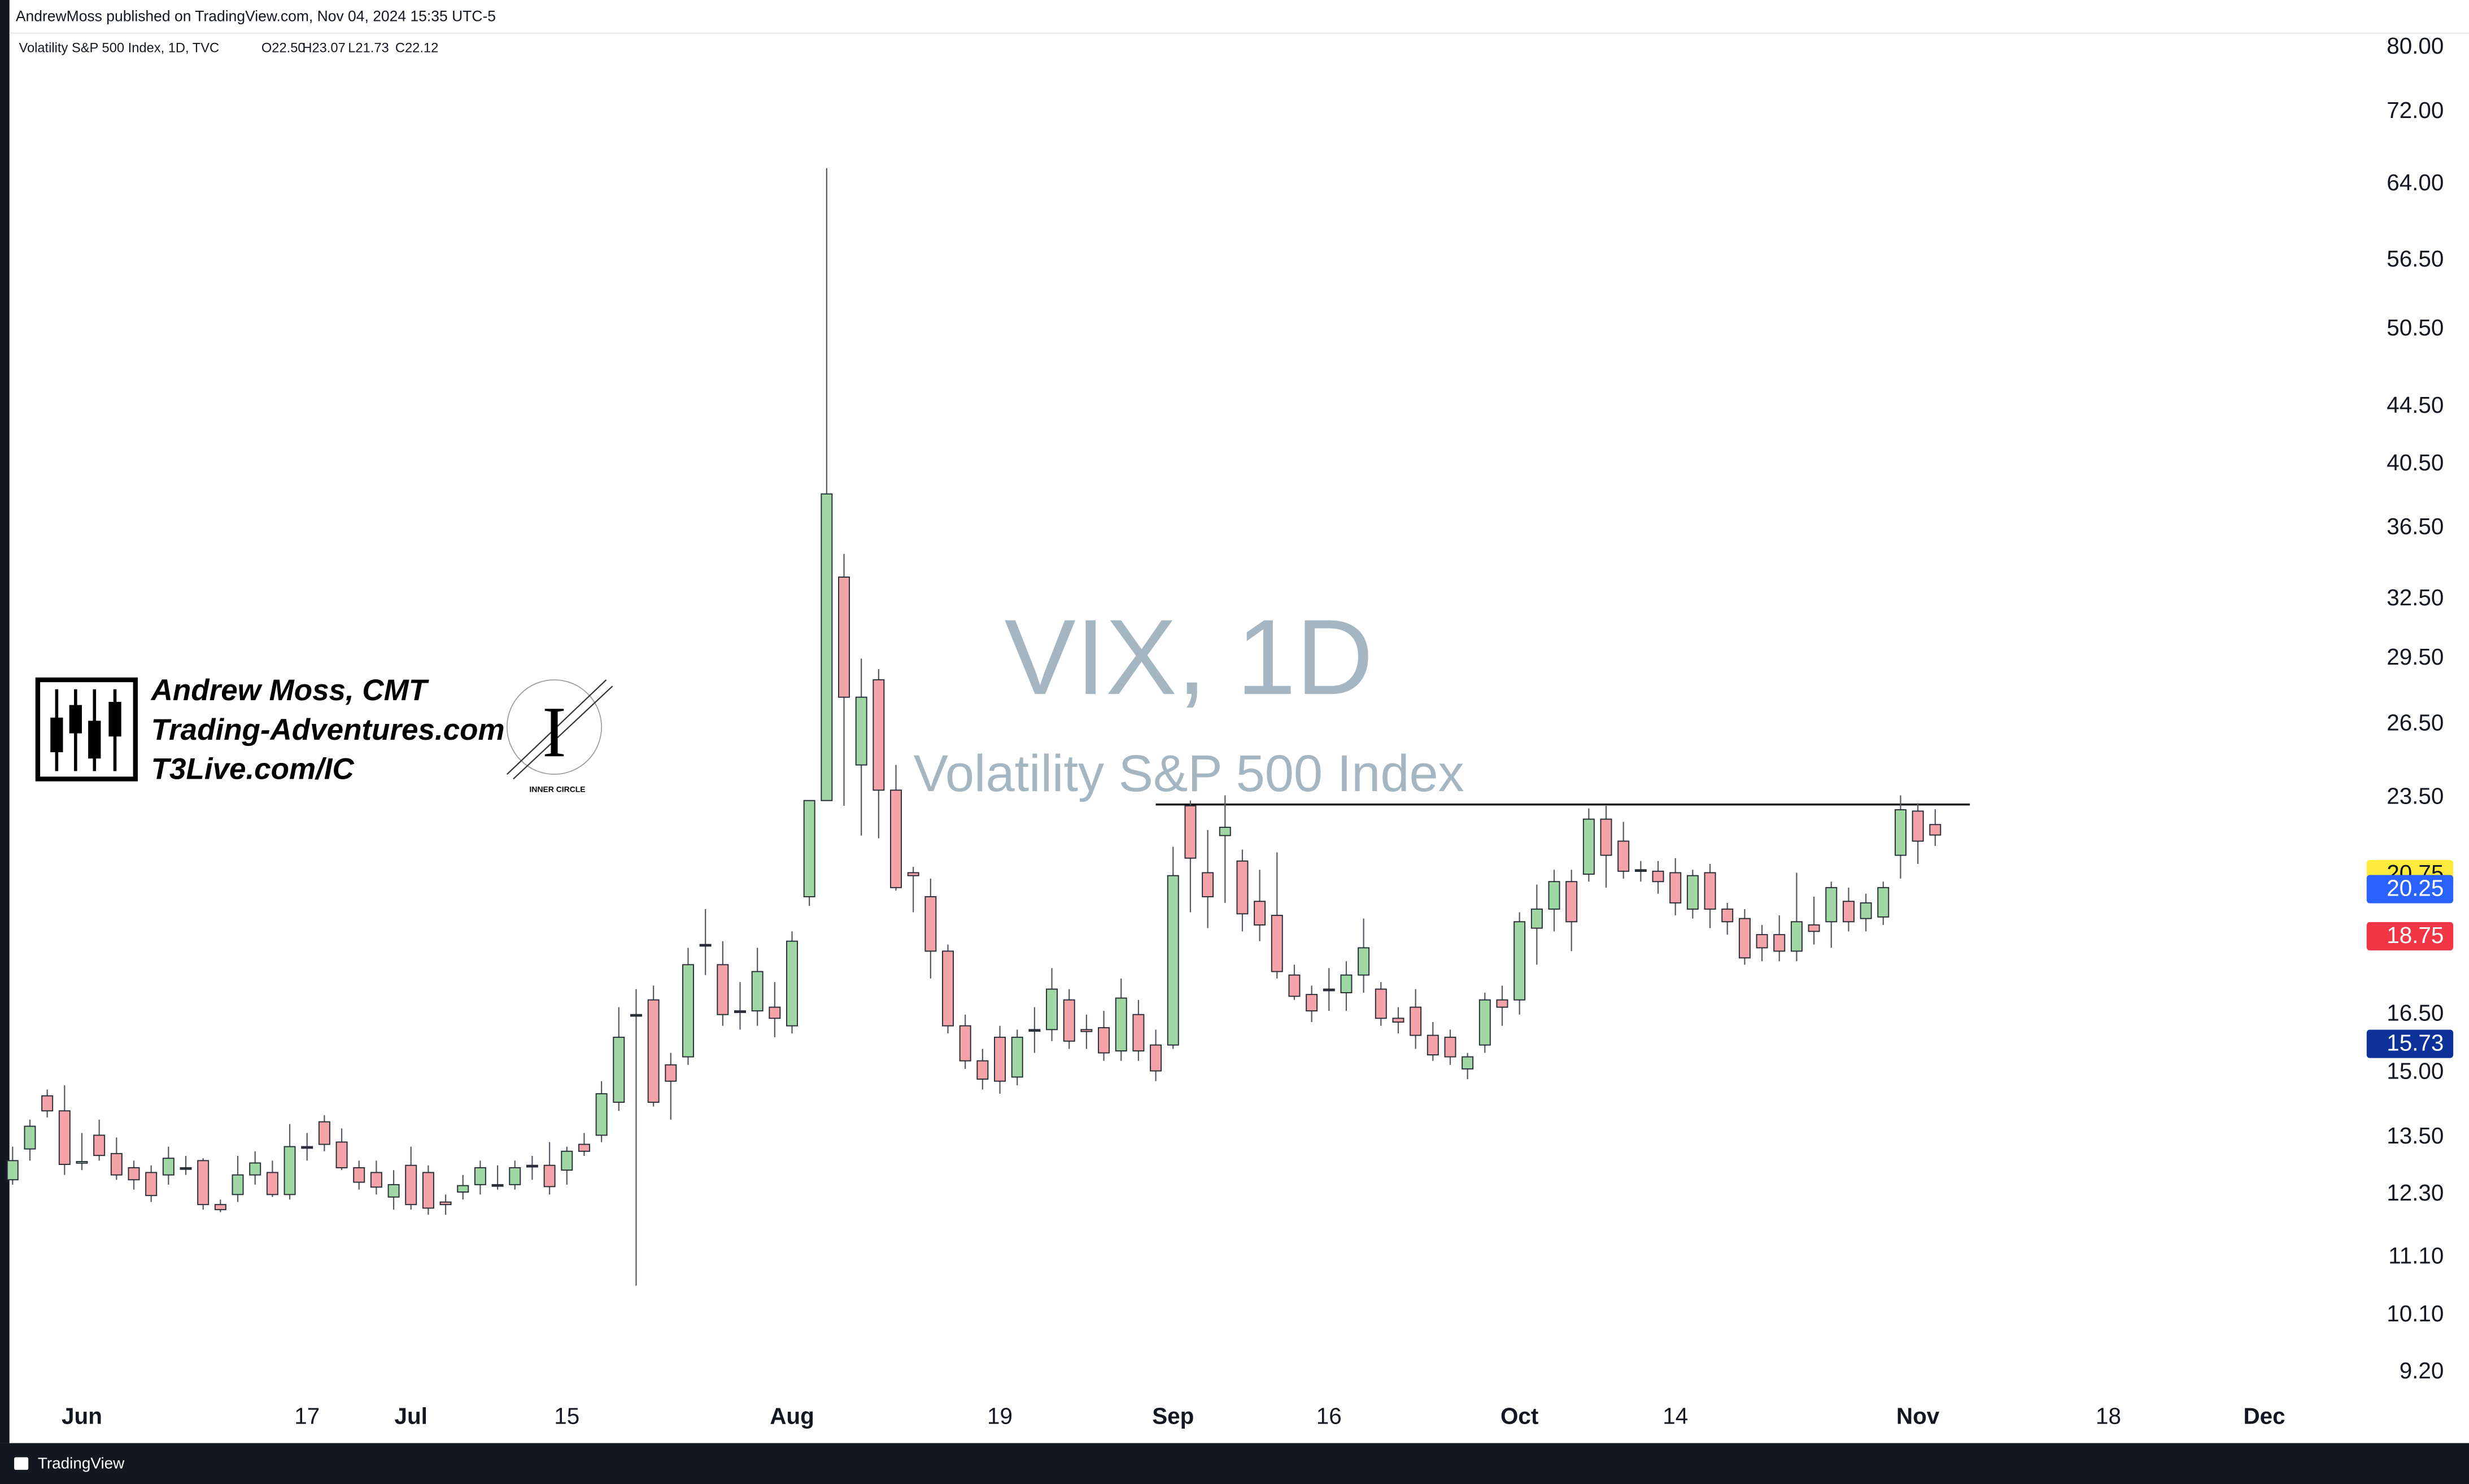 The height and width of the screenshot is (1484, 2469). What do you see at coordinates (2415, 657) in the screenshot?
I see `y-tick-label: 29.50` at bounding box center [2415, 657].